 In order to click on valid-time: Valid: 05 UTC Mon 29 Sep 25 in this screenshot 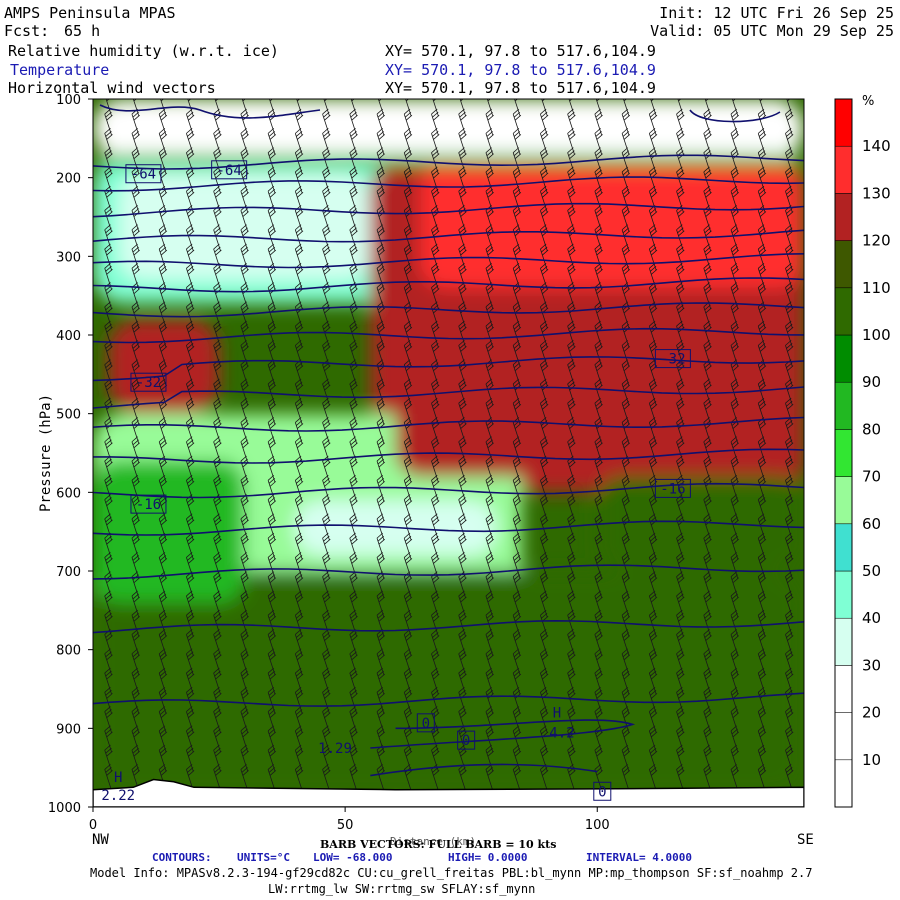, I will do `click(772, 31)`.